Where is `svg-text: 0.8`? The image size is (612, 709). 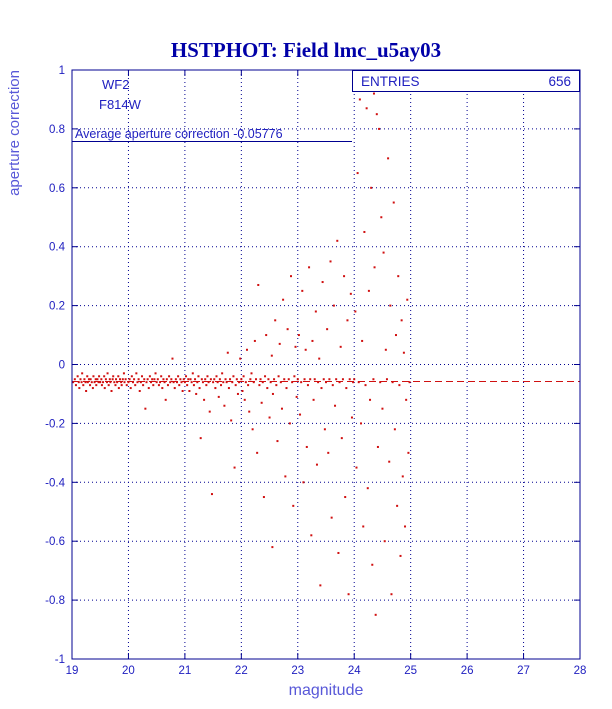
svg-text: 0.8 is located at coordinates (57, 130).